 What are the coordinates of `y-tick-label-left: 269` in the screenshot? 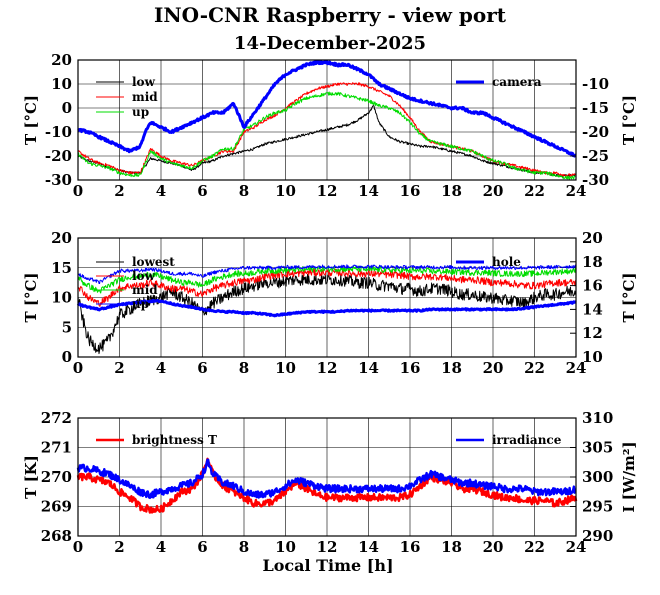 It's located at (56, 507).